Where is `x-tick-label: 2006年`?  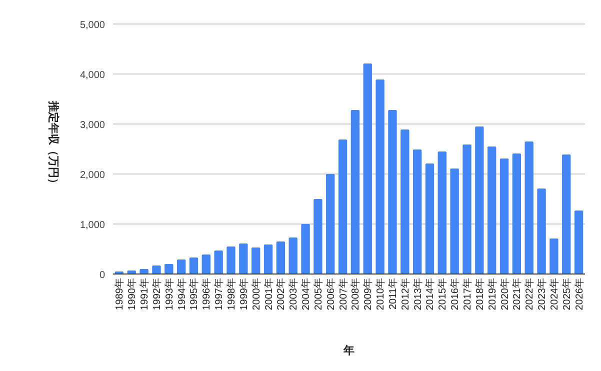 x-tick-label: 2006年 is located at coordinates (330, 294).